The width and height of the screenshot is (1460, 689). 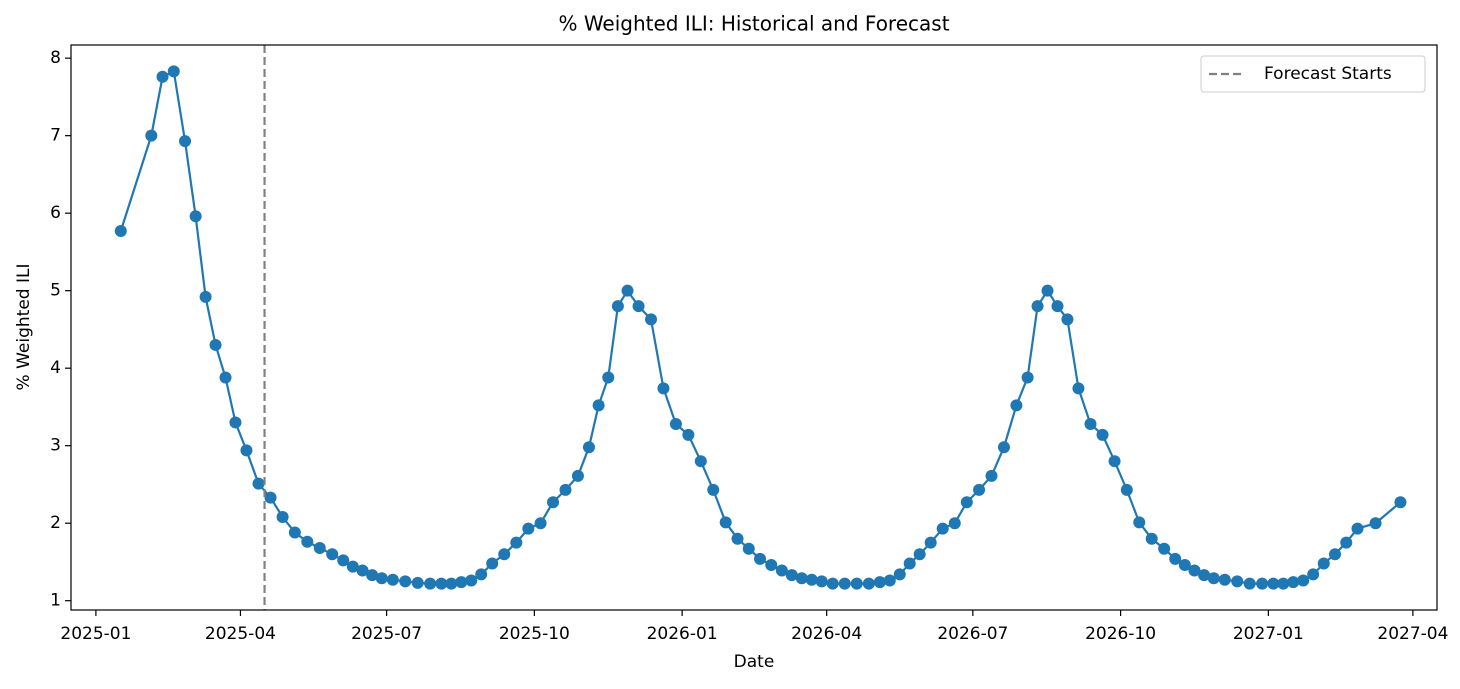 I want to click on x-tick-label: 2027-04, so click(x=1412, y=634).